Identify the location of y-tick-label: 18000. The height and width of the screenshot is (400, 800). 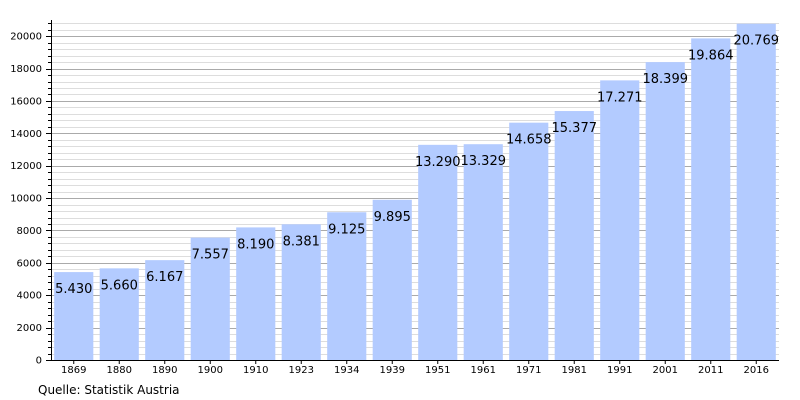
(26, 69).